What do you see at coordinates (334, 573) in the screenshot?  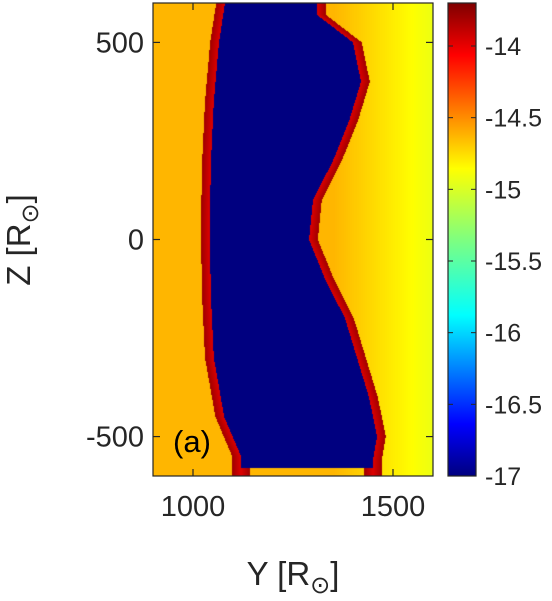 I see `x-axis-title-close: ]` at bounding box center [334, 573].